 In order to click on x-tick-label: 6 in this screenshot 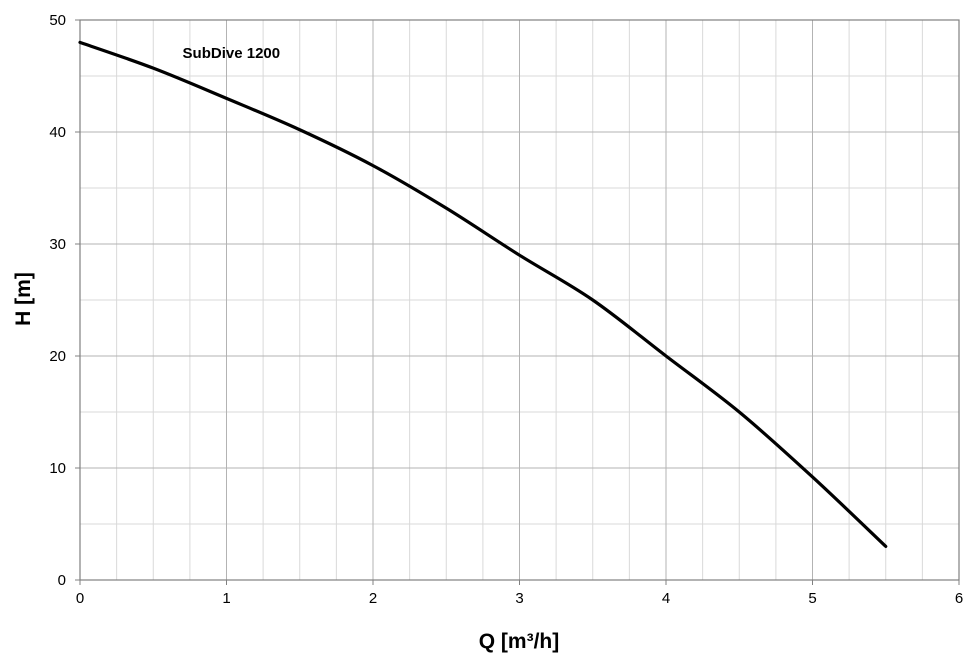, I will do `click(959, 598)`.